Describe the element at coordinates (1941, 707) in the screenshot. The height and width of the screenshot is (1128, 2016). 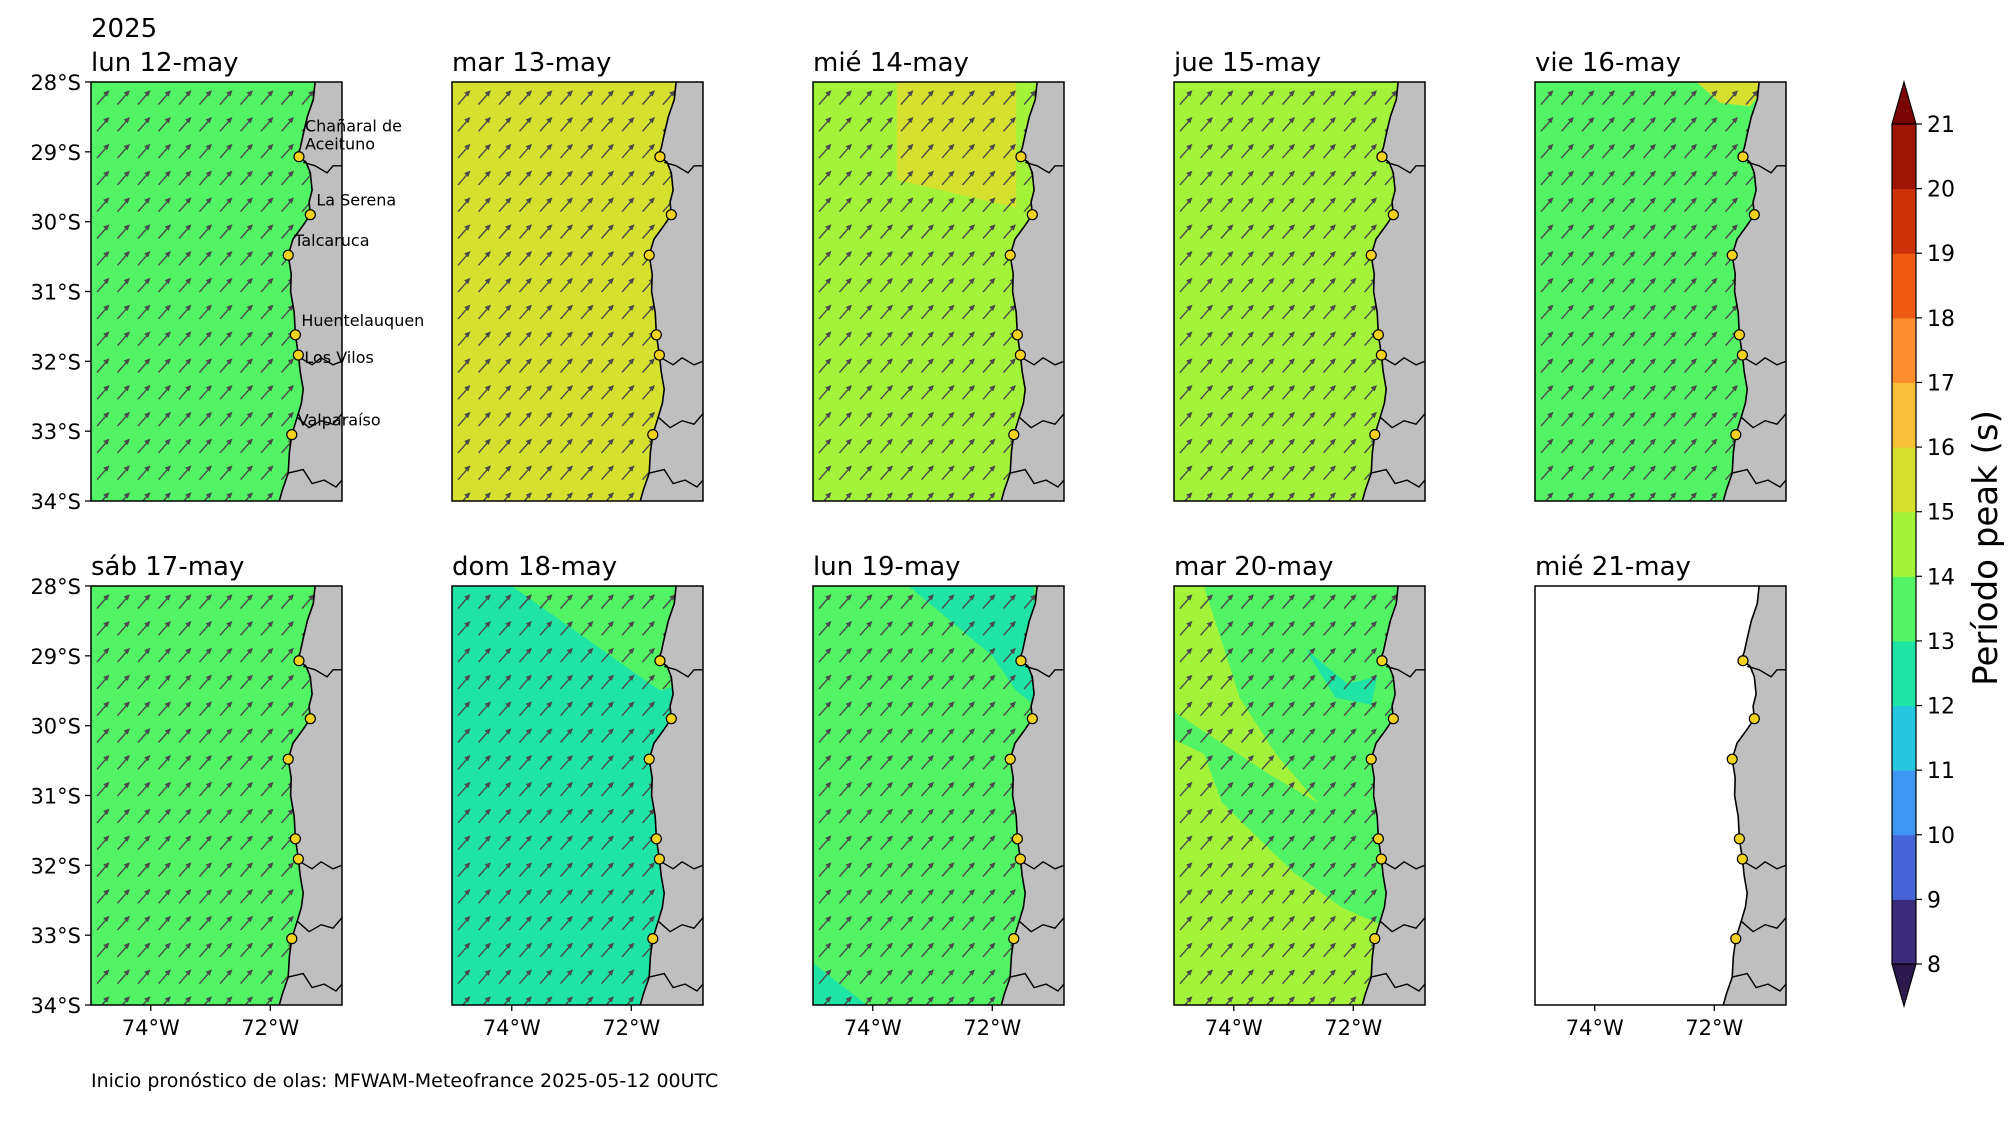
I see `colorbar-tick-label: 12` at that location.